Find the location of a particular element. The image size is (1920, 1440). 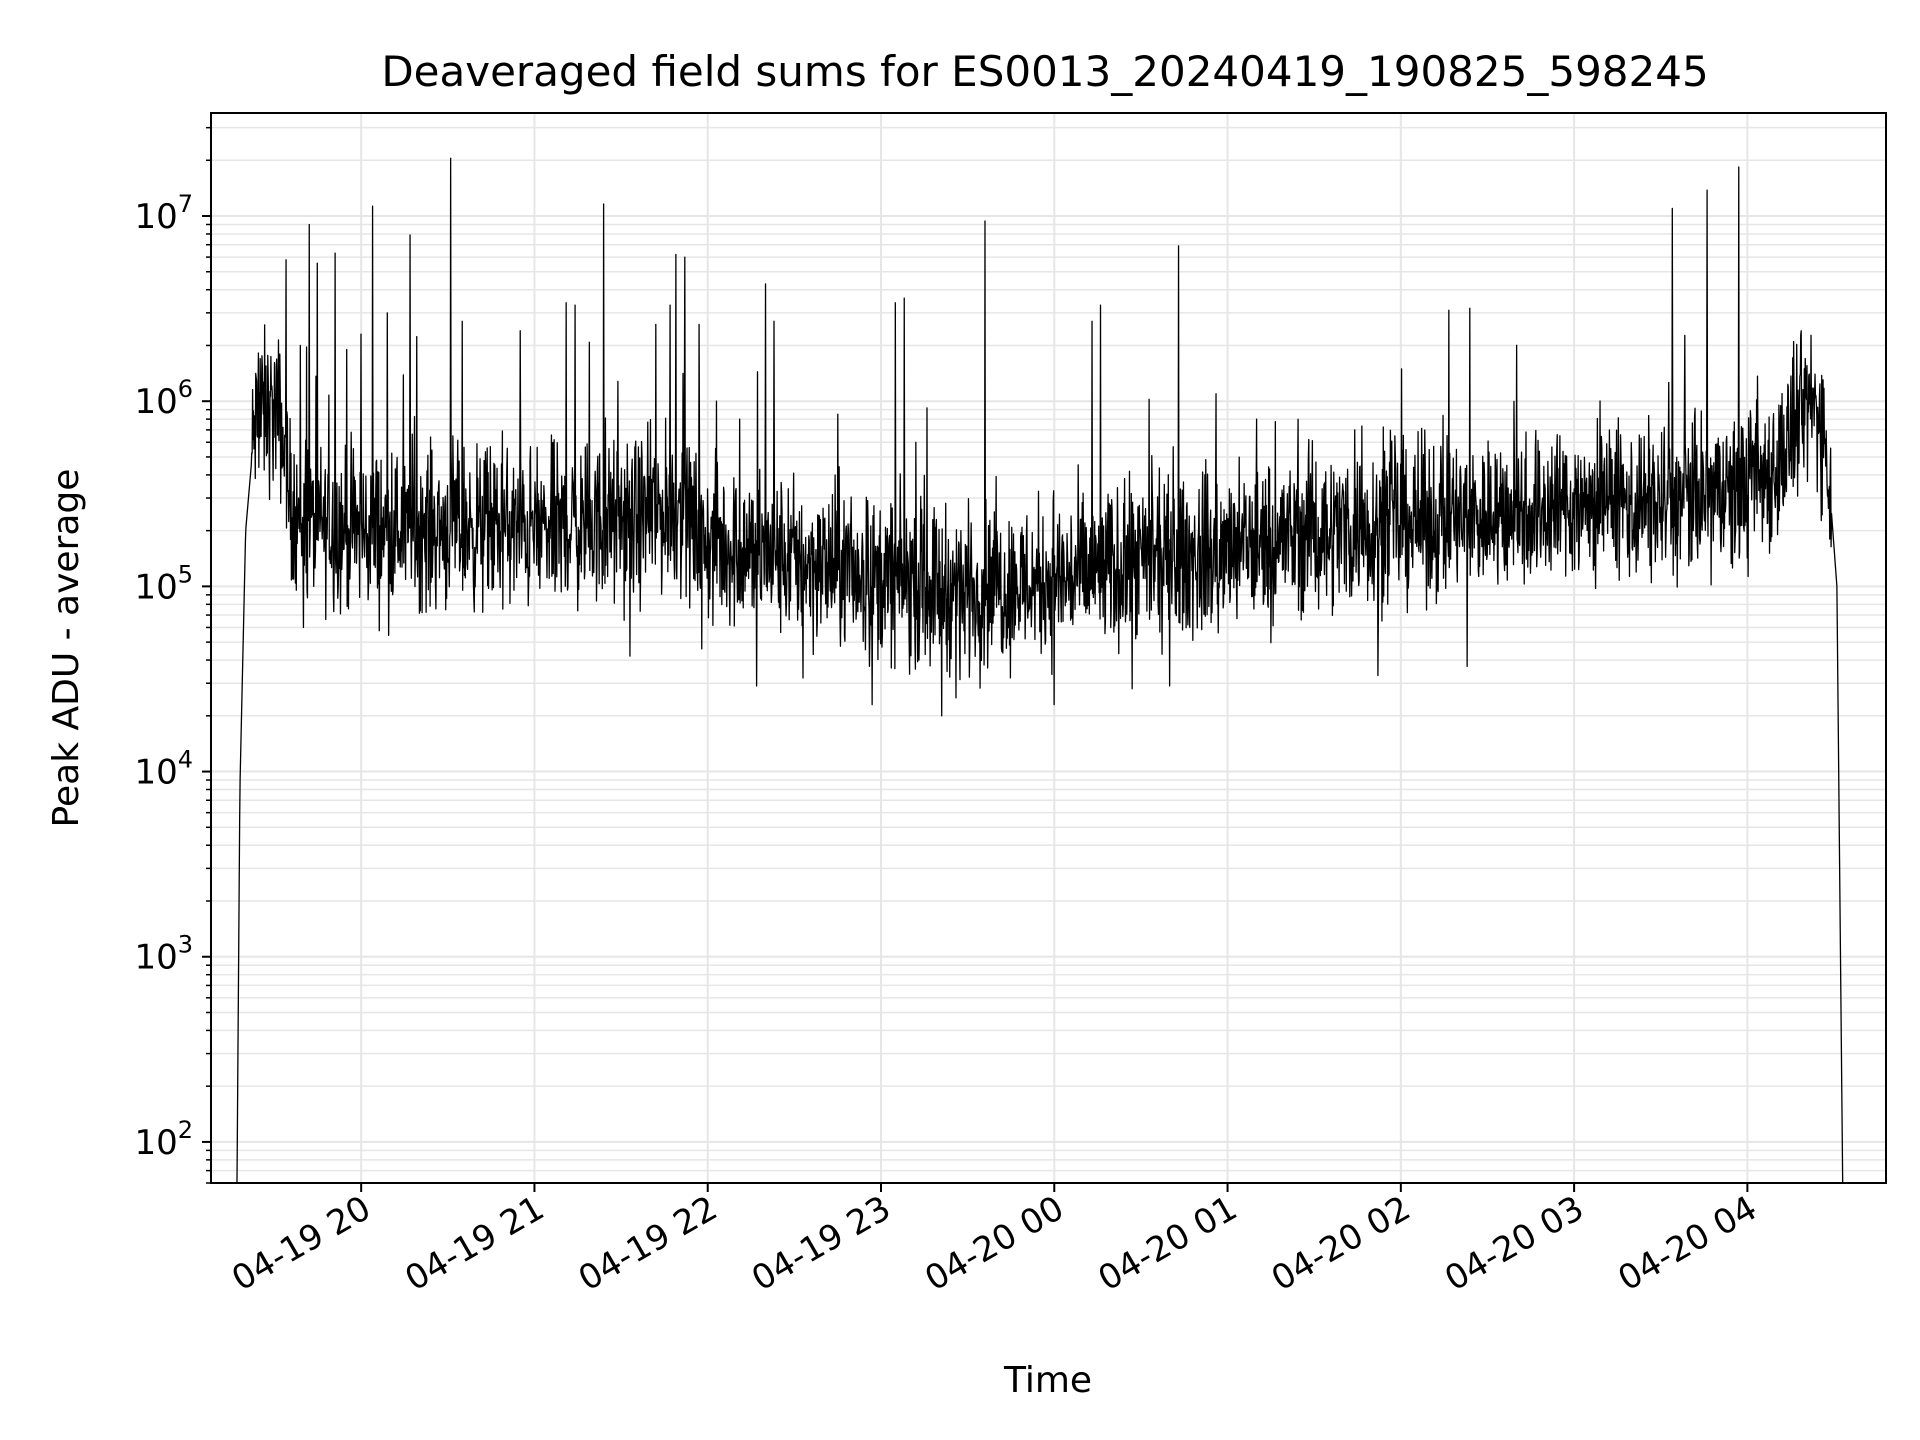

y-tick-exponent: 2 is located at coordinates (185, 1130).